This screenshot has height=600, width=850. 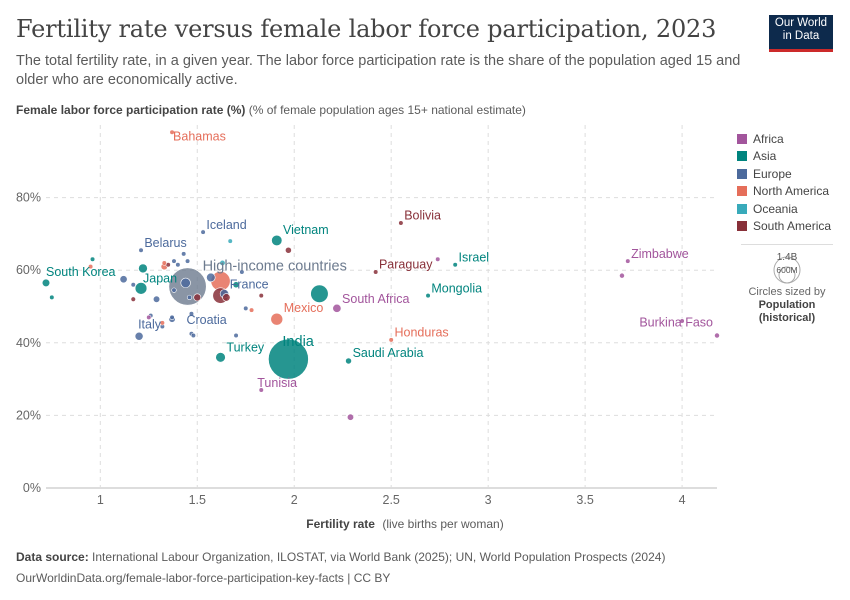 What do you see at coordinates (193, 335) in the screenshot?
I see `point-montenegro` at bounding box center [193, 335].